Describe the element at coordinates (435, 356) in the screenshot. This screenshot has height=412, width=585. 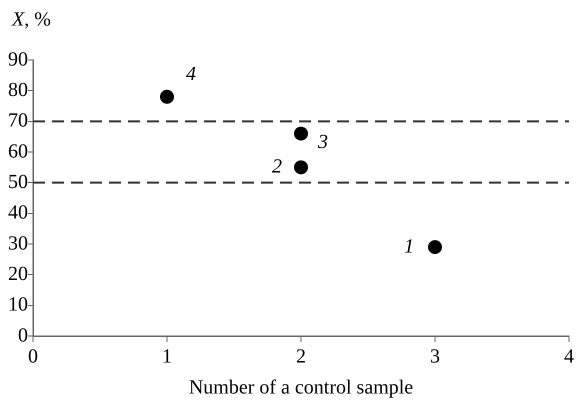
I see `x-tick-label: 3` at that location.